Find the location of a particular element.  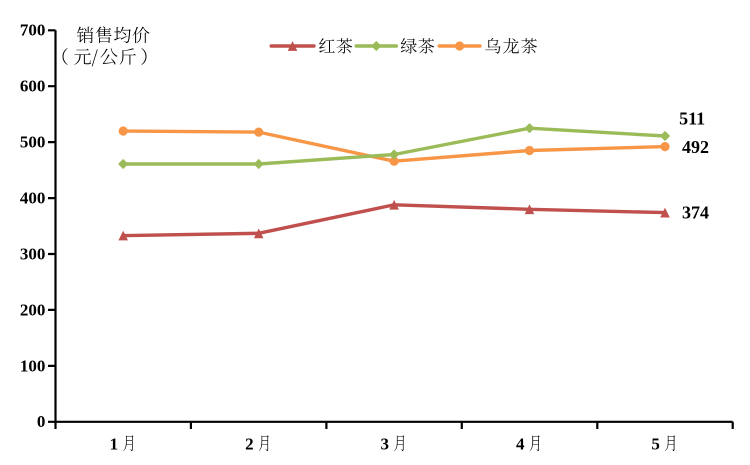

svg-text: 4 is located at coordinates (520, 443).